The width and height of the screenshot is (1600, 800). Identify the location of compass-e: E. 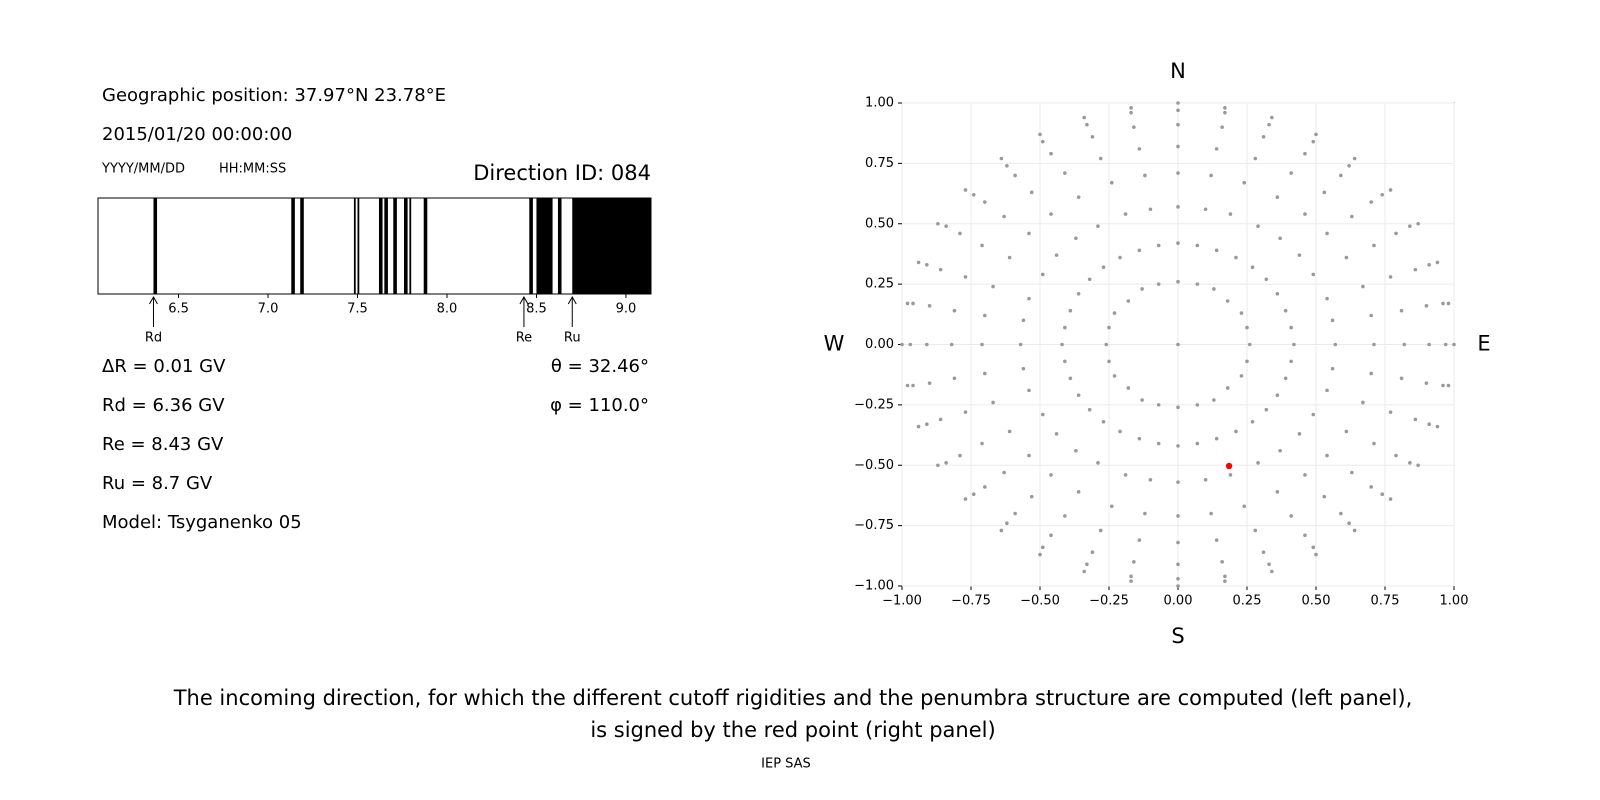
(1483, 344).